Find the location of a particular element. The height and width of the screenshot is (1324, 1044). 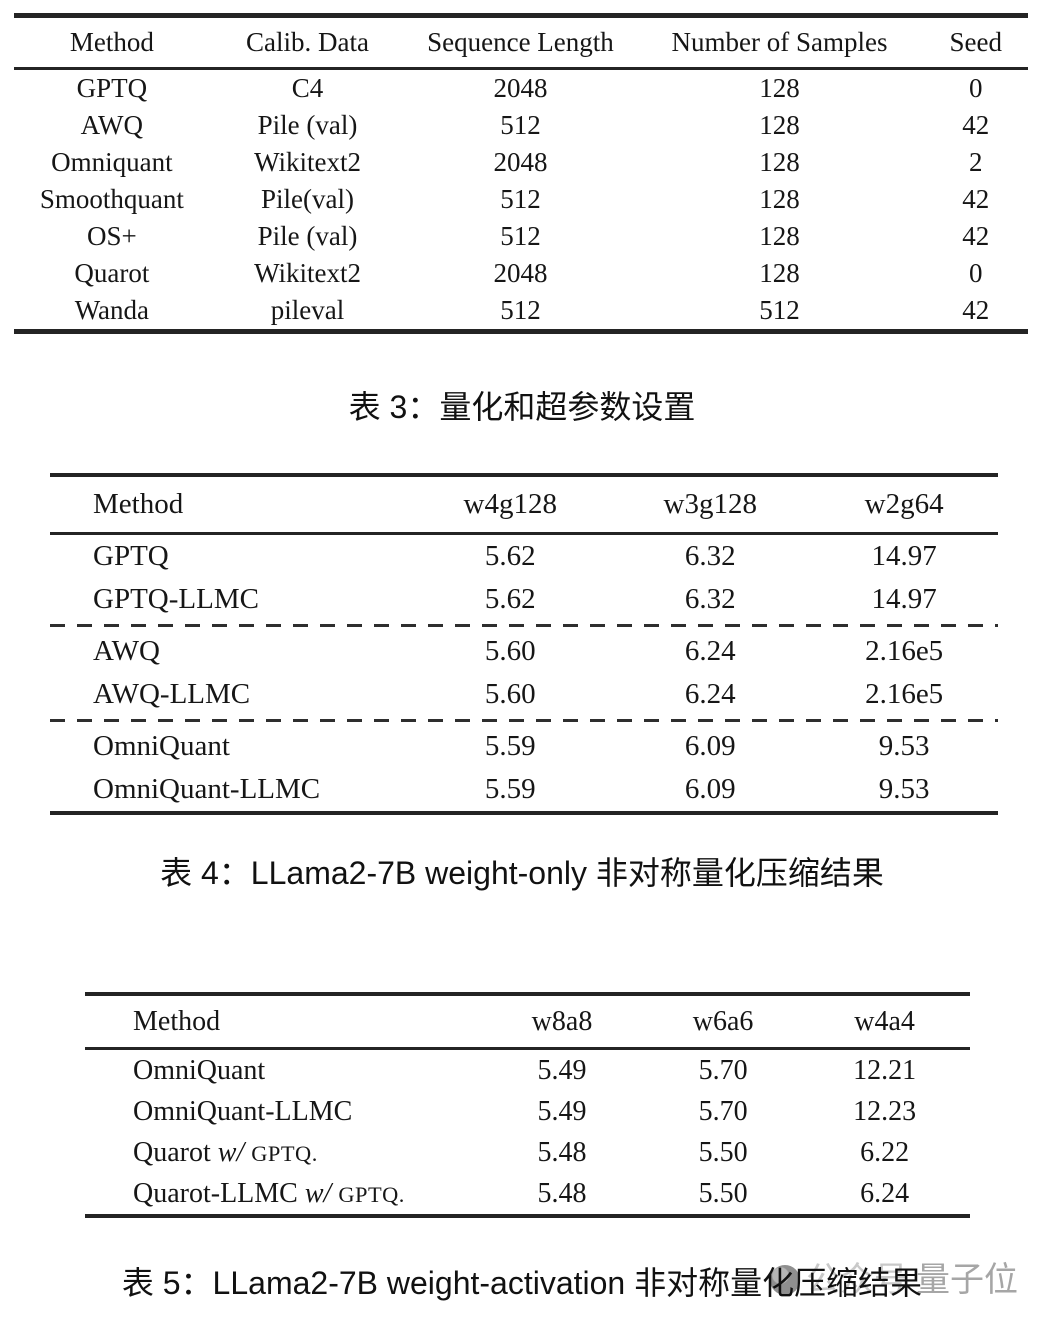

table3-col-seed: Seed is located at coordinates (975, 42).